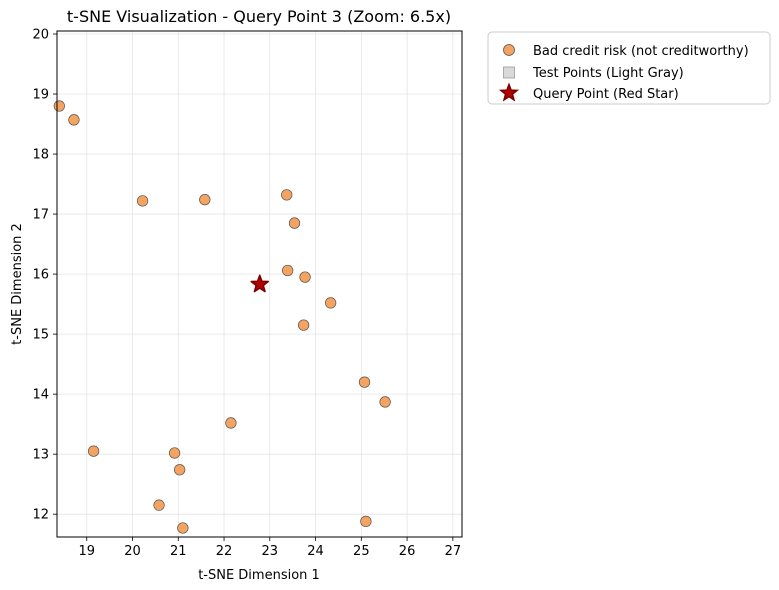 Image resolution: width=779 pixels, height=590 pixels. I want to click on y-tick-label: 14, so click(40, 395).